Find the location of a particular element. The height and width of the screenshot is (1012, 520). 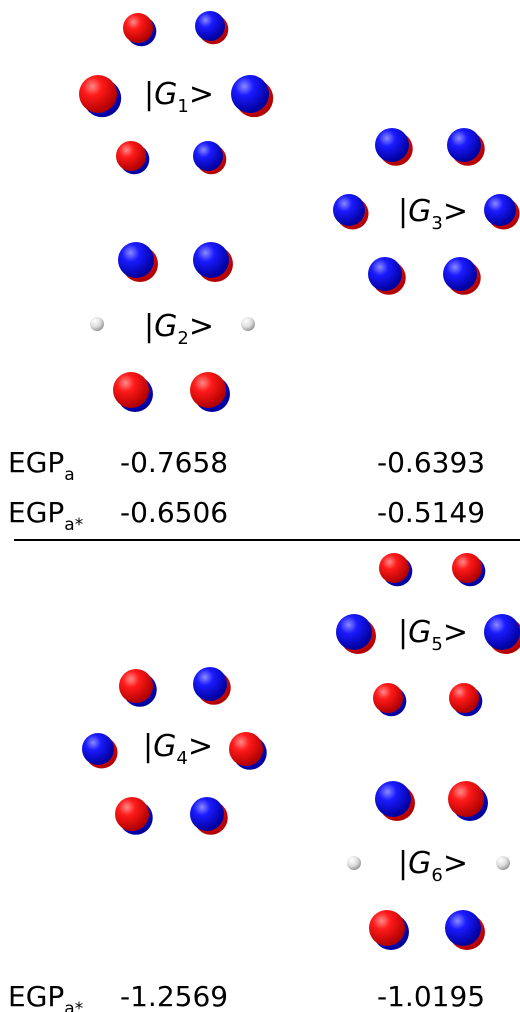

orbital-g6 is located at coordinates (428, 865).